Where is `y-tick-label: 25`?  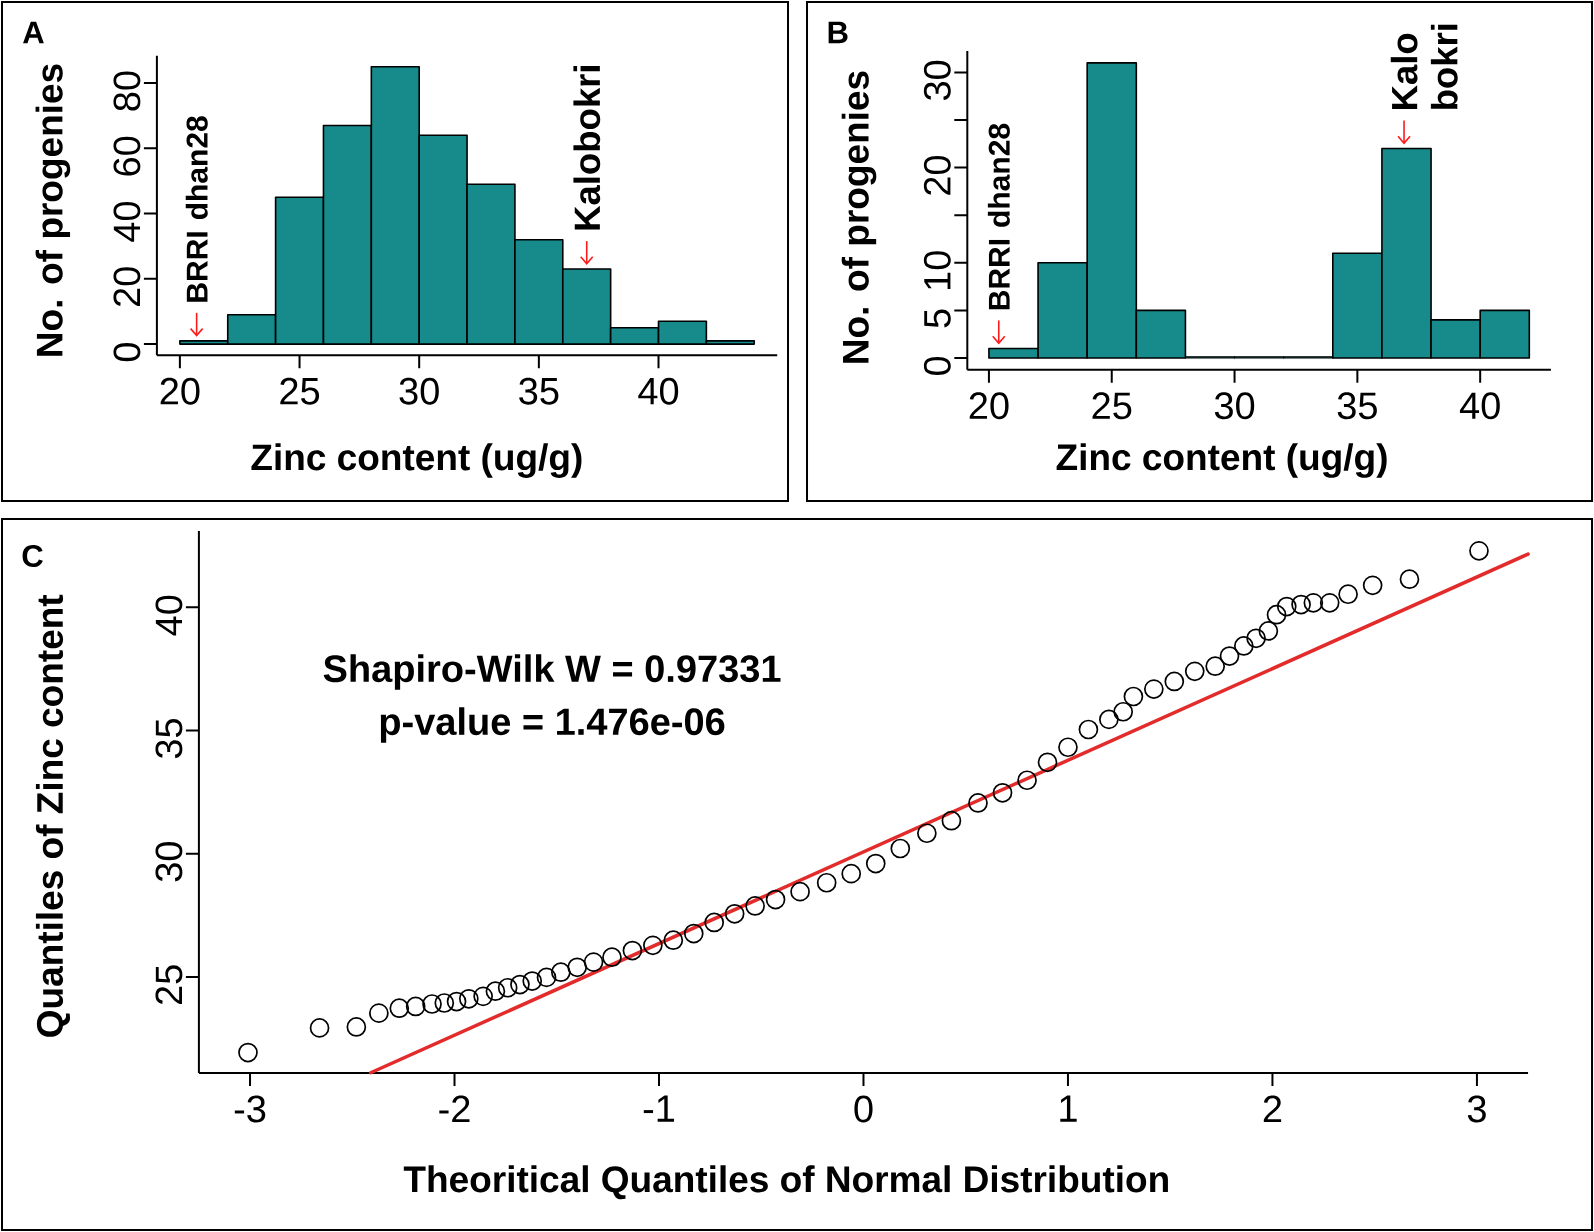
y-tick-label: 25 is located at coordinates (169, 985).